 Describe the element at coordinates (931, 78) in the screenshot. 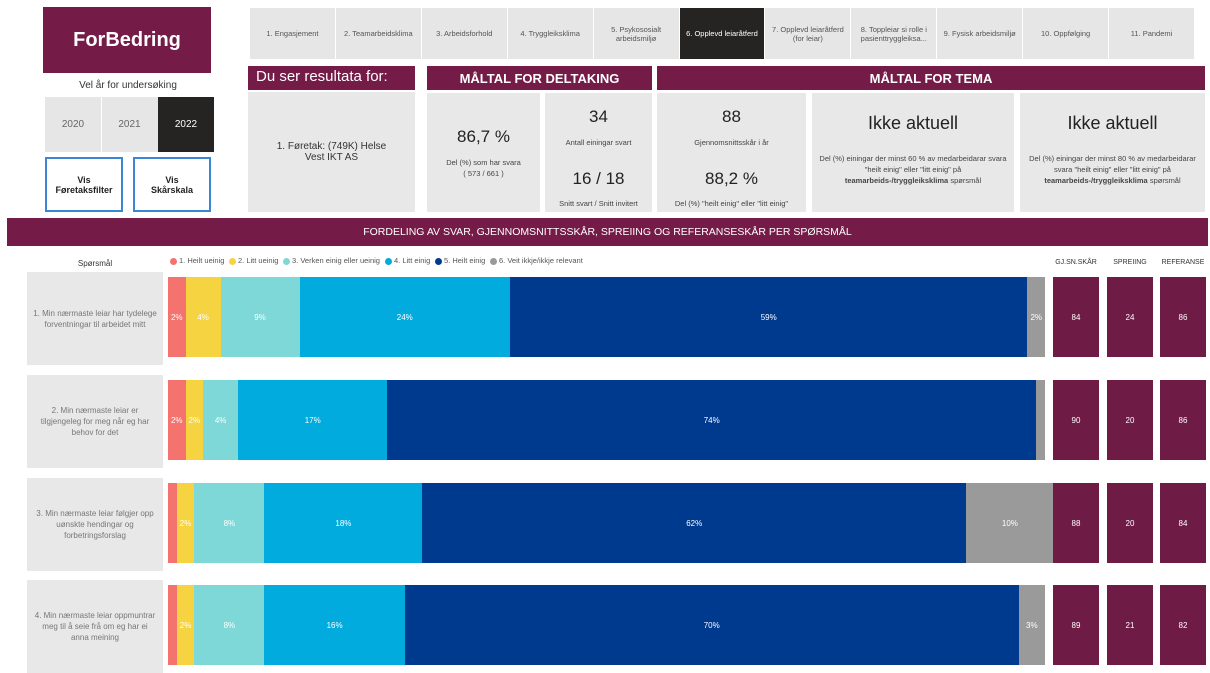

I see `theme-title: MÅLTAL FOR TEMA` at that location.